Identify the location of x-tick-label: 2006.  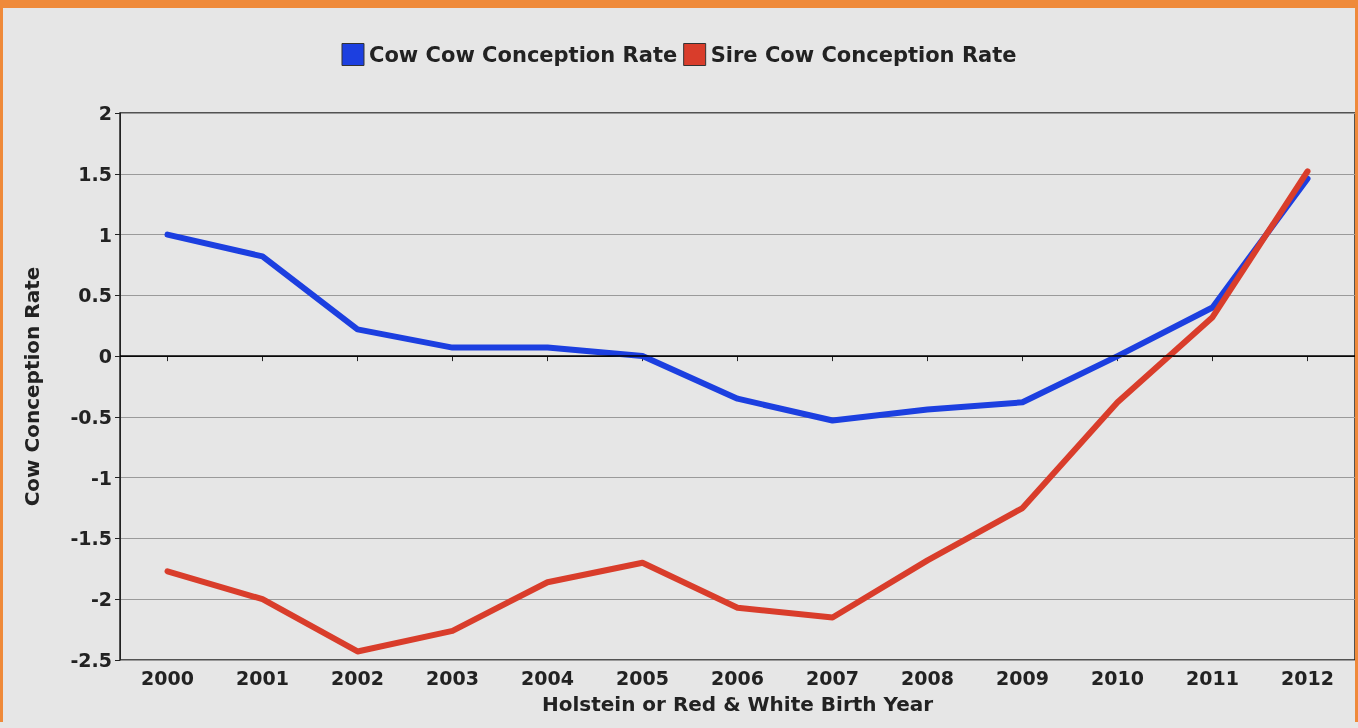
(737, 677).